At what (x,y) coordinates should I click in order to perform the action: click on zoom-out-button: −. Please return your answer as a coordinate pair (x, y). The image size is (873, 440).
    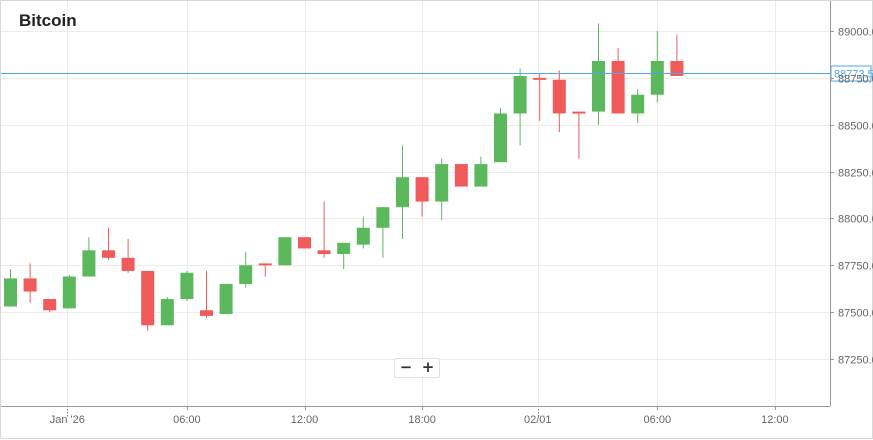
    Looking at the image, I should click on (406, 367).